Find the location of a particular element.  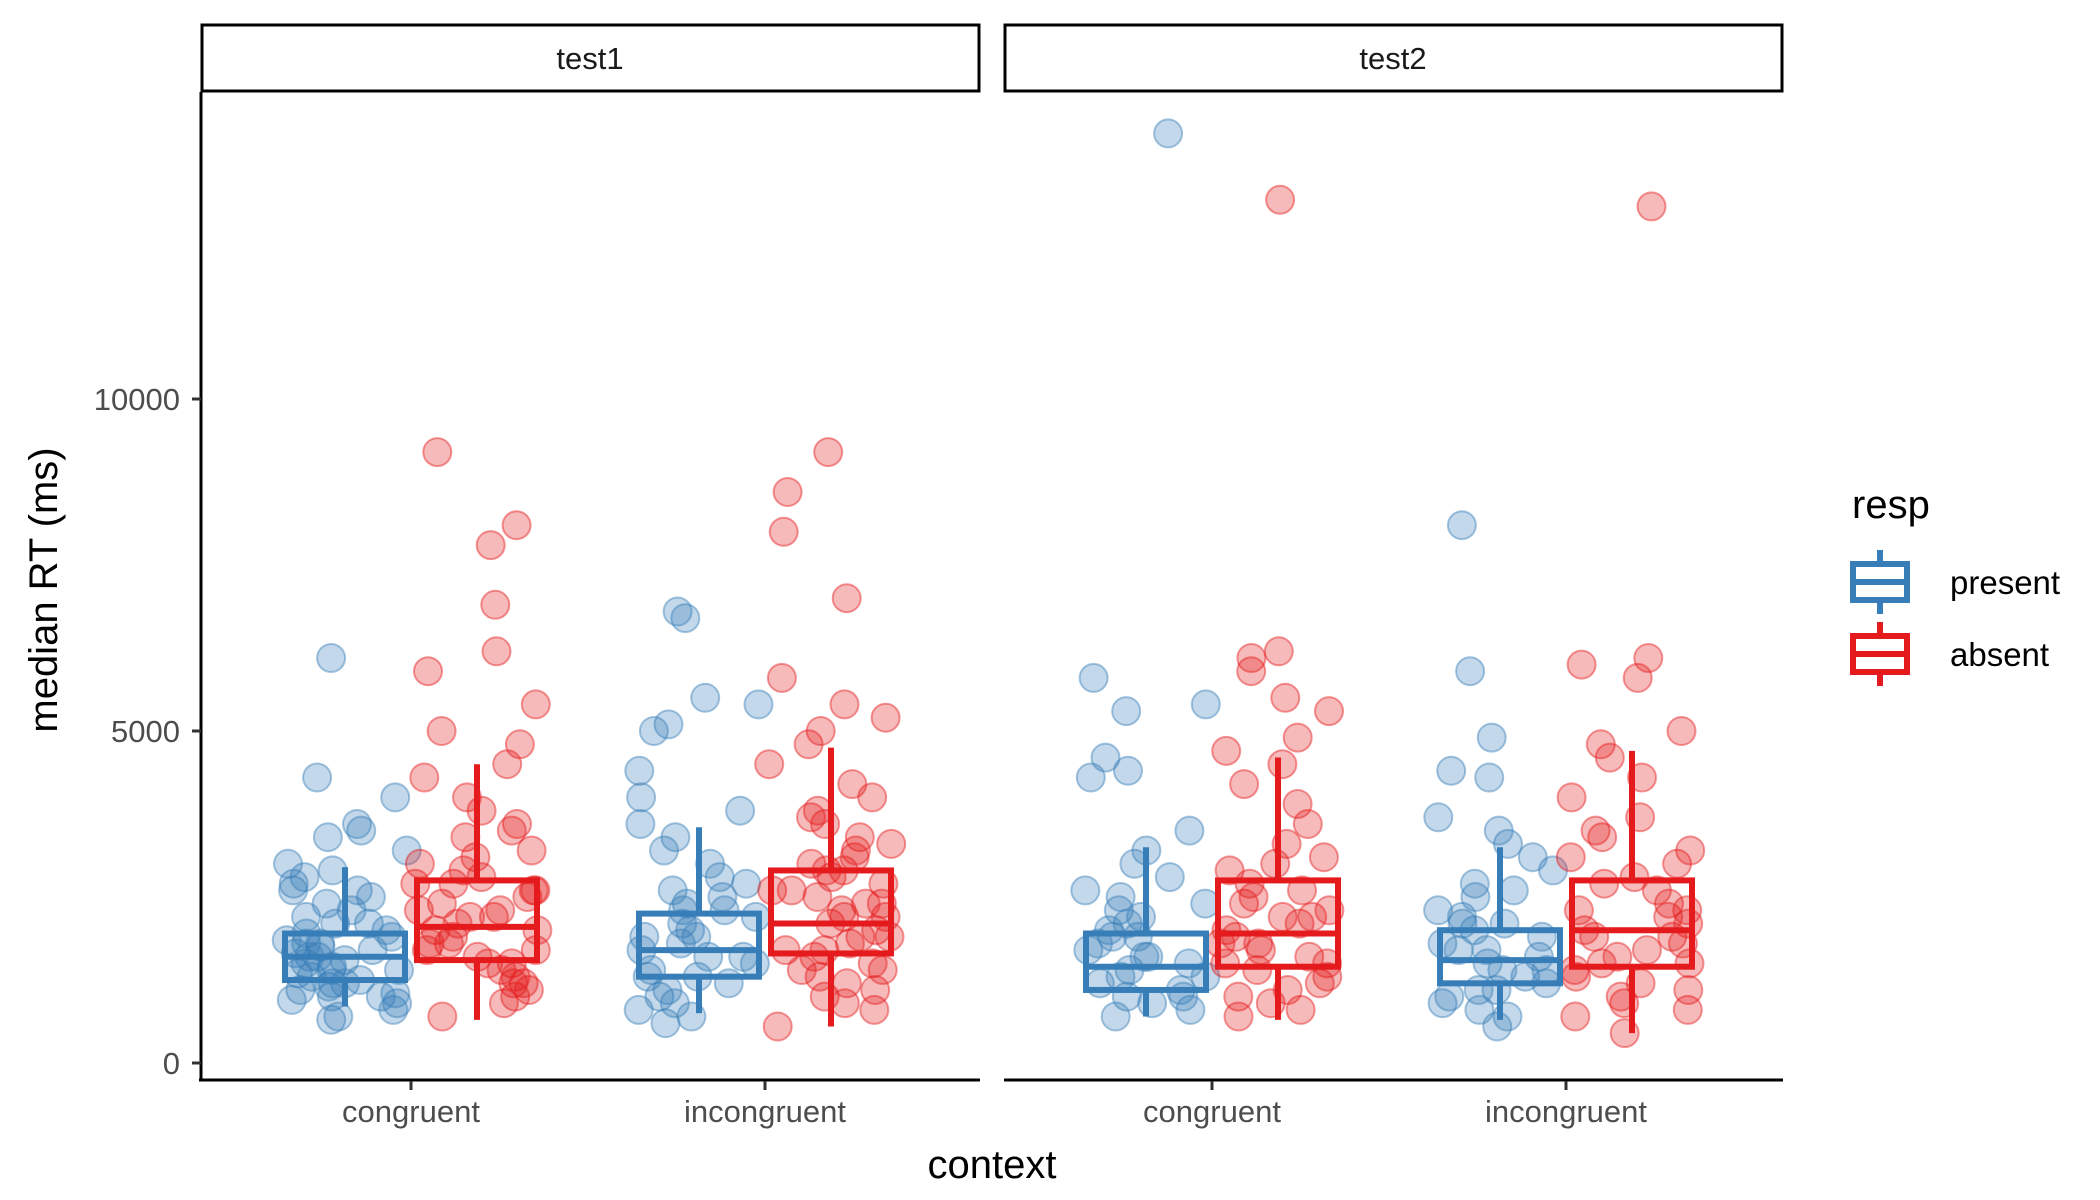

facet-label-test2: test2 is located at coordinates (1392, 58).